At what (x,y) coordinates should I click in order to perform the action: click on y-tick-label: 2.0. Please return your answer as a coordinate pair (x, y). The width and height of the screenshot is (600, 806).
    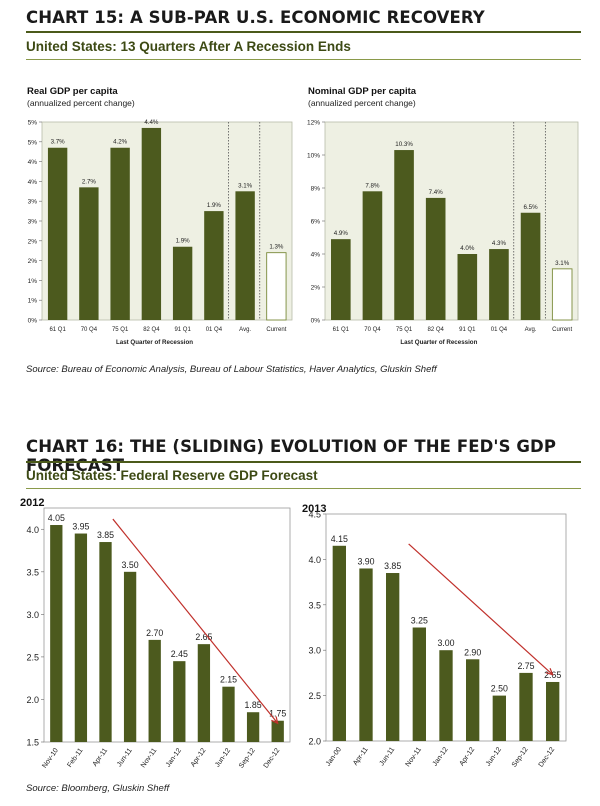
    Looking at the image, I should click on (314, 742).